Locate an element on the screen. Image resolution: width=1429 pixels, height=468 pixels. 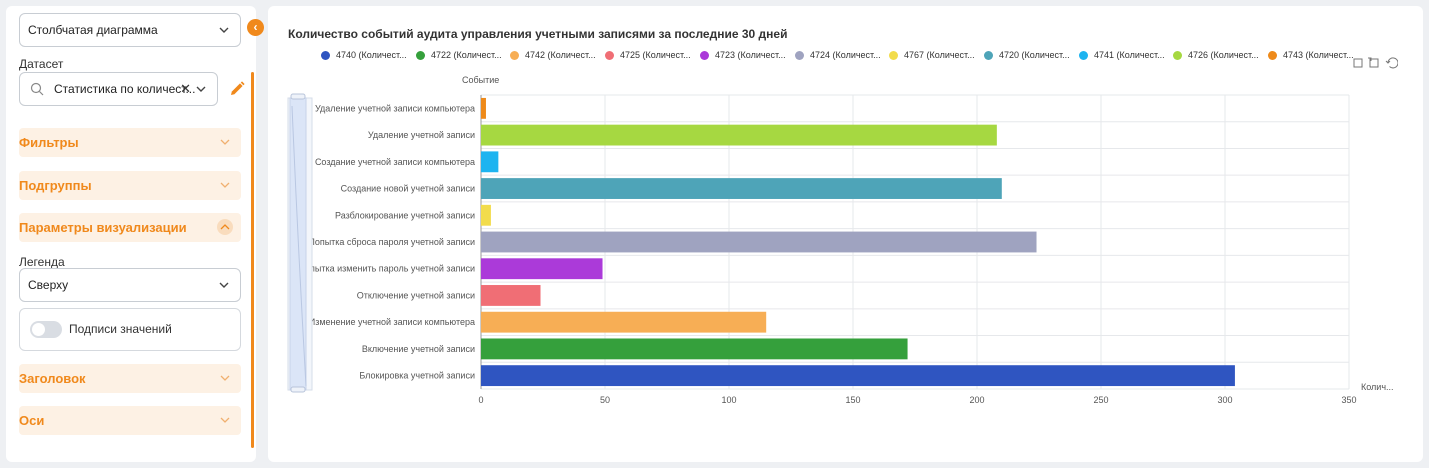
filters-label: Фильтры is located at coordinates (49, 142).